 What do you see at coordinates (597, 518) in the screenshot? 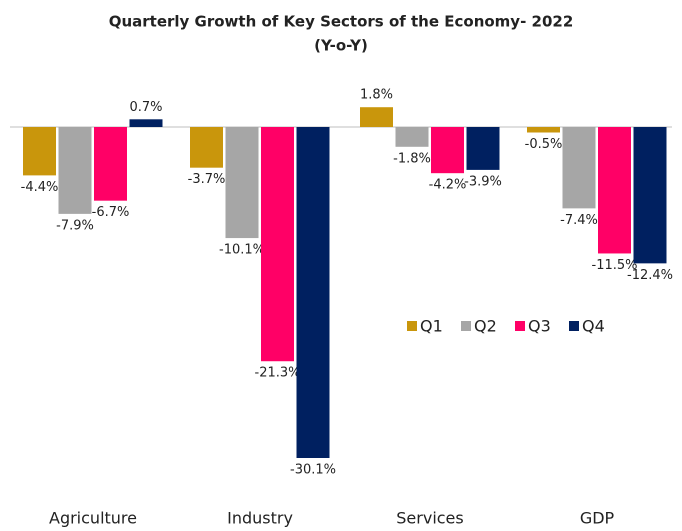
I see `x-tick-label: GDP` at bounding box center [597, 518].